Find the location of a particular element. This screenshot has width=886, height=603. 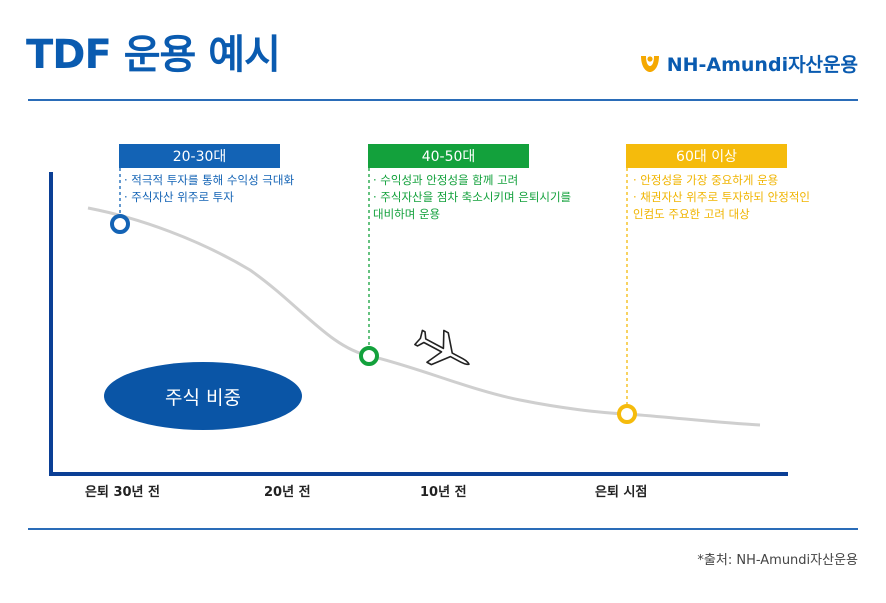

logo-text: NH-Amundi자산운용 is located at coordinates (762, 65).